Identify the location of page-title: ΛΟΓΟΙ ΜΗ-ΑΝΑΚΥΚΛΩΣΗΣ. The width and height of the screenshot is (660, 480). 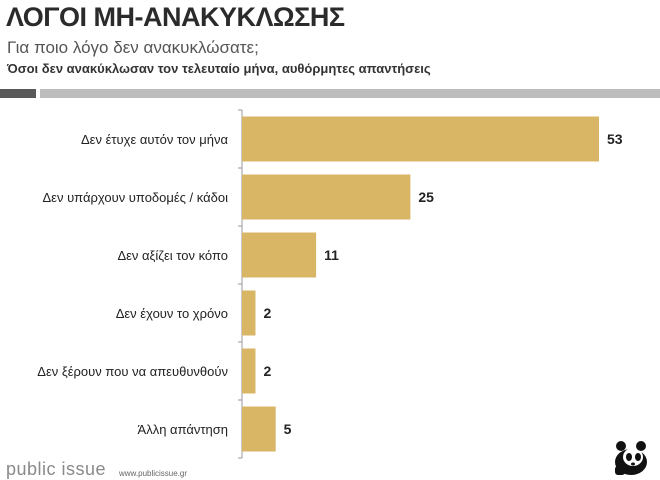
(175, 17).